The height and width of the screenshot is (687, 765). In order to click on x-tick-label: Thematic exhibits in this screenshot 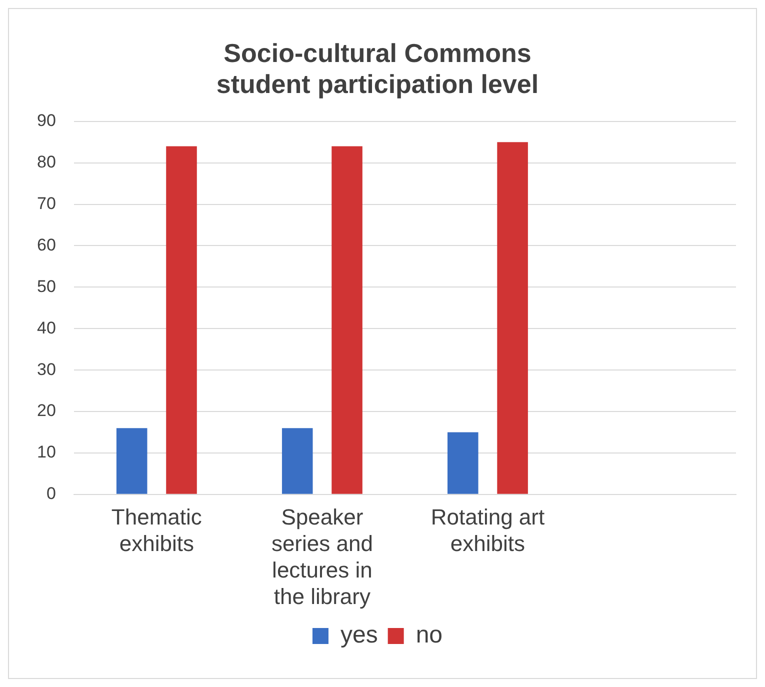, I will do `click(156, 530)`.